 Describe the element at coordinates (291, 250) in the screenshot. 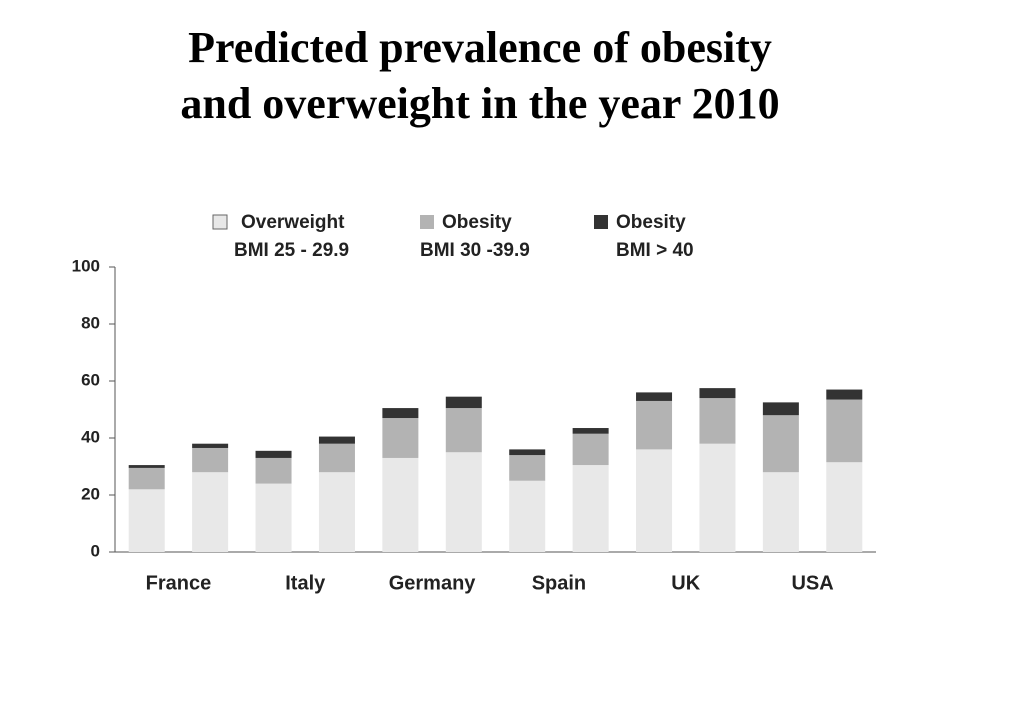

I see `legend-range: BMI 25 - 29.9` at that location.